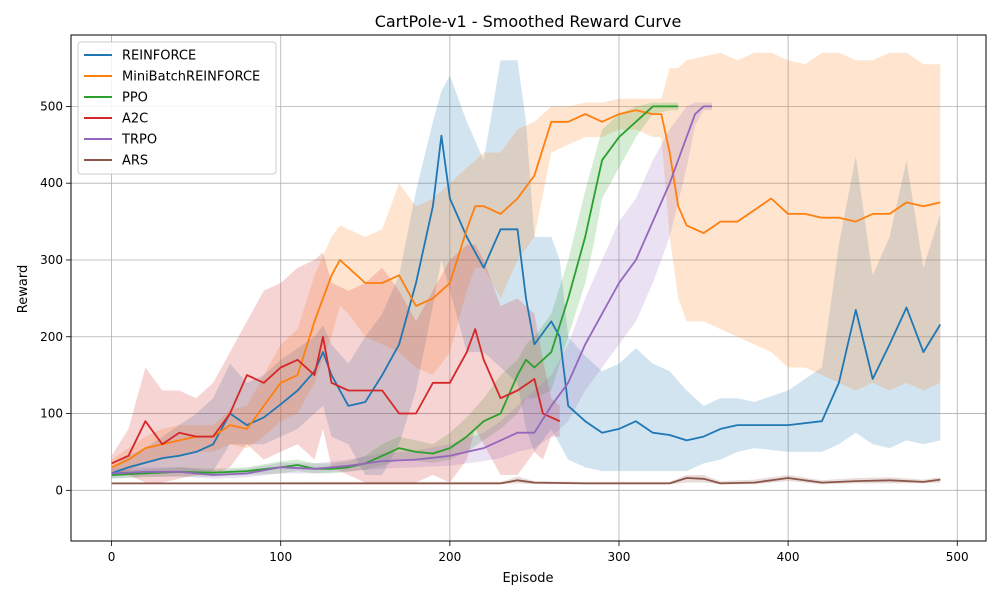 This screenshot has width=1000, height=600. What do you see at coordinates (135, 161) in the screenshot?
I see `legend-label-ars: ARS` at bounding box center [135, 161].